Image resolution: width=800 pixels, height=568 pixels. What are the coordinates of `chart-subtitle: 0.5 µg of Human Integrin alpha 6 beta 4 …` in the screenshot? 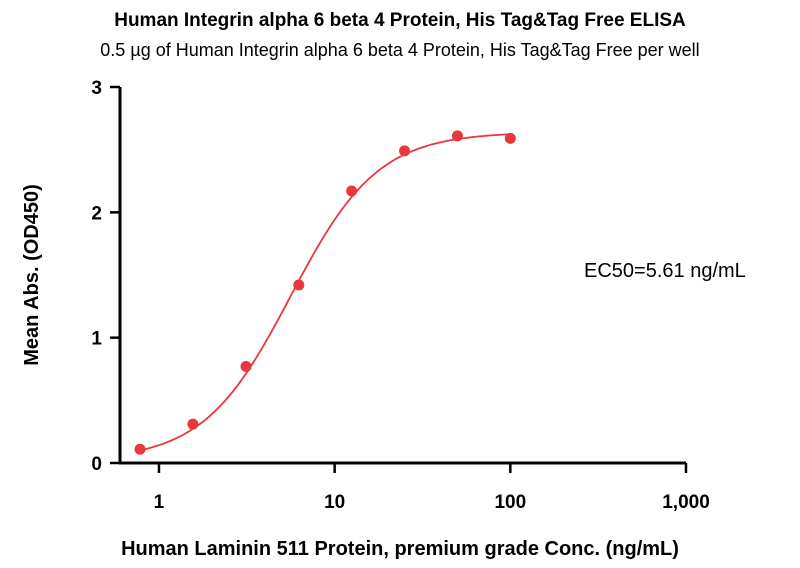 It's located at (399, 50).